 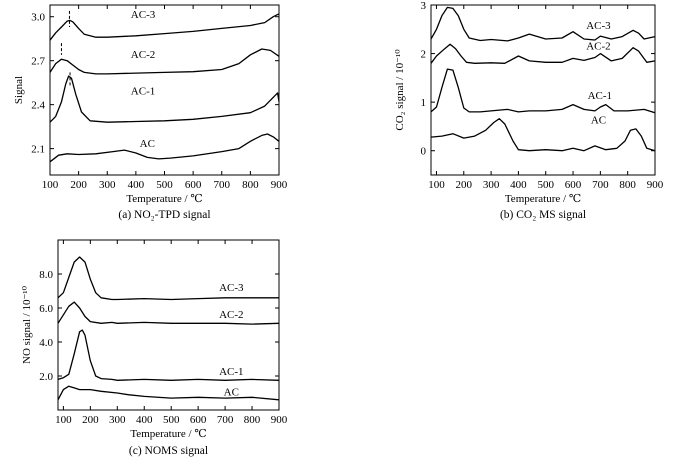 I want to click on y-axis-label: CO₂ signal / 10⁻¹⁰, so click(x=400, y=90).